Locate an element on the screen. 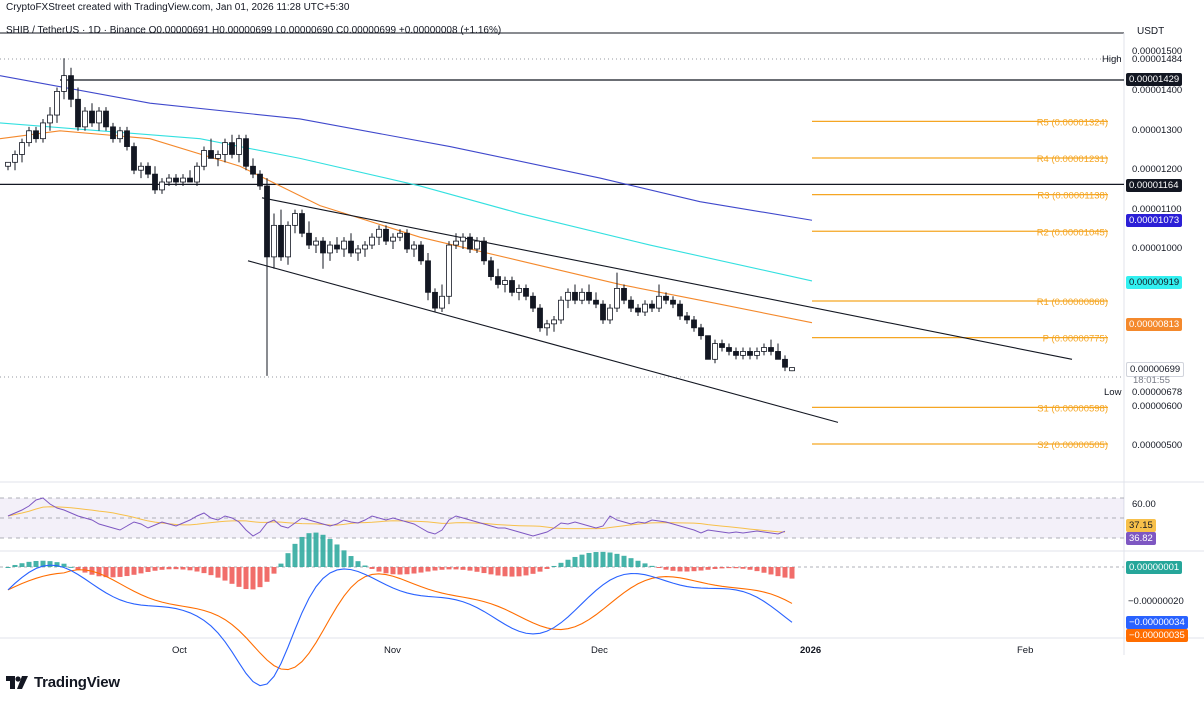  macd-line is located at coordinates (400, 625).